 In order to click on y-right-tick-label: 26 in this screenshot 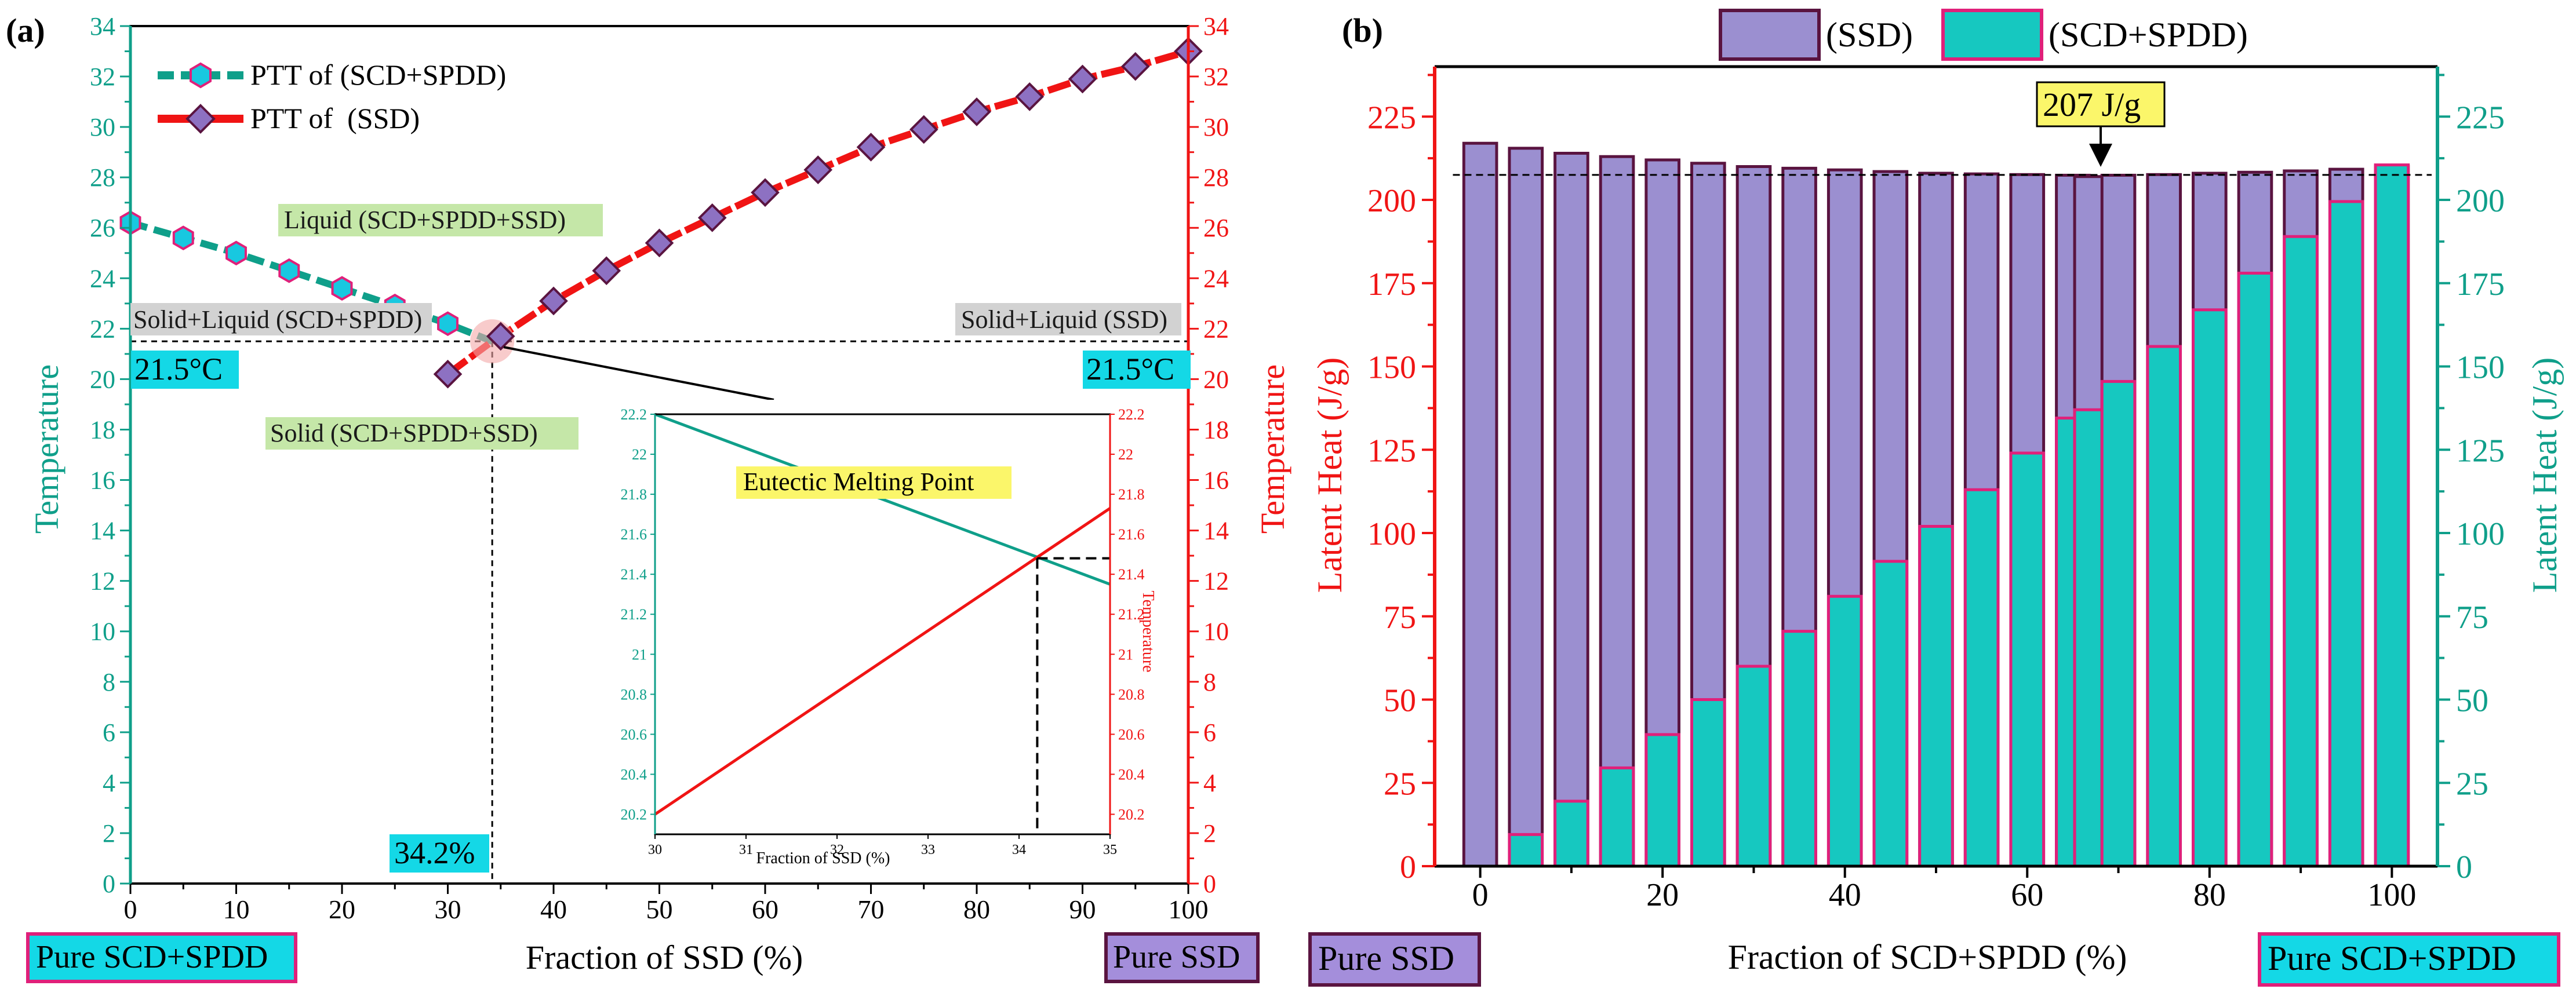, I will do `click(1216, 228)`.